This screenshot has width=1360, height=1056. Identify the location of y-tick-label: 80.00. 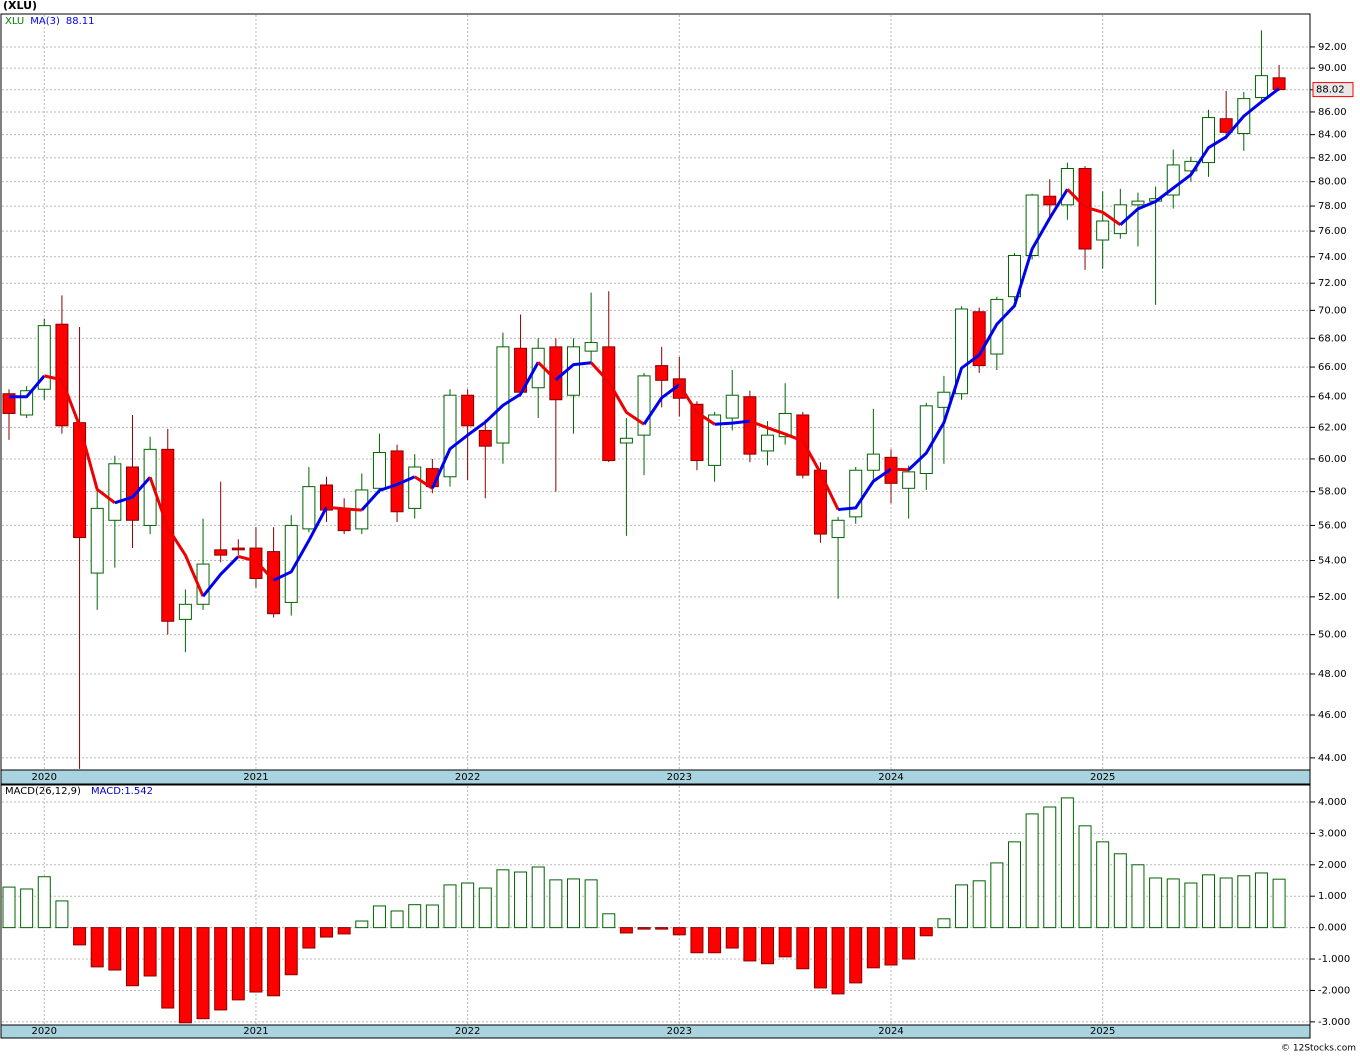
(1332, 182).